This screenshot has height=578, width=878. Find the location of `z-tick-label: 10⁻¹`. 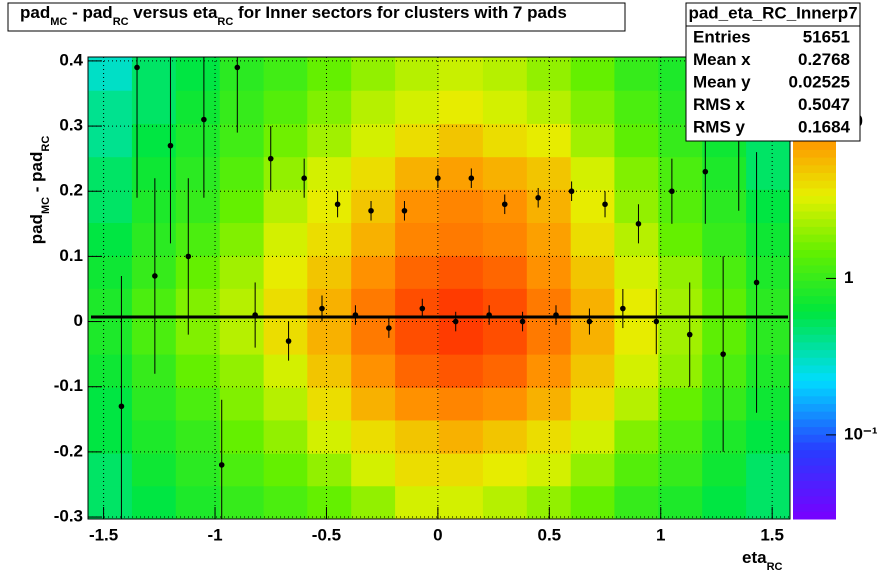

z-tick-label: 10⁻¹ is located at coordinates (861, 433).